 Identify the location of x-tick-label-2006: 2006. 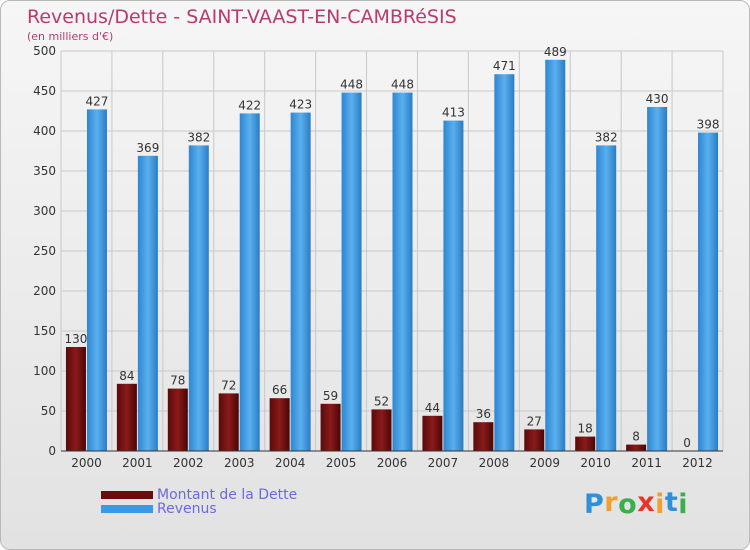
(392, 463).